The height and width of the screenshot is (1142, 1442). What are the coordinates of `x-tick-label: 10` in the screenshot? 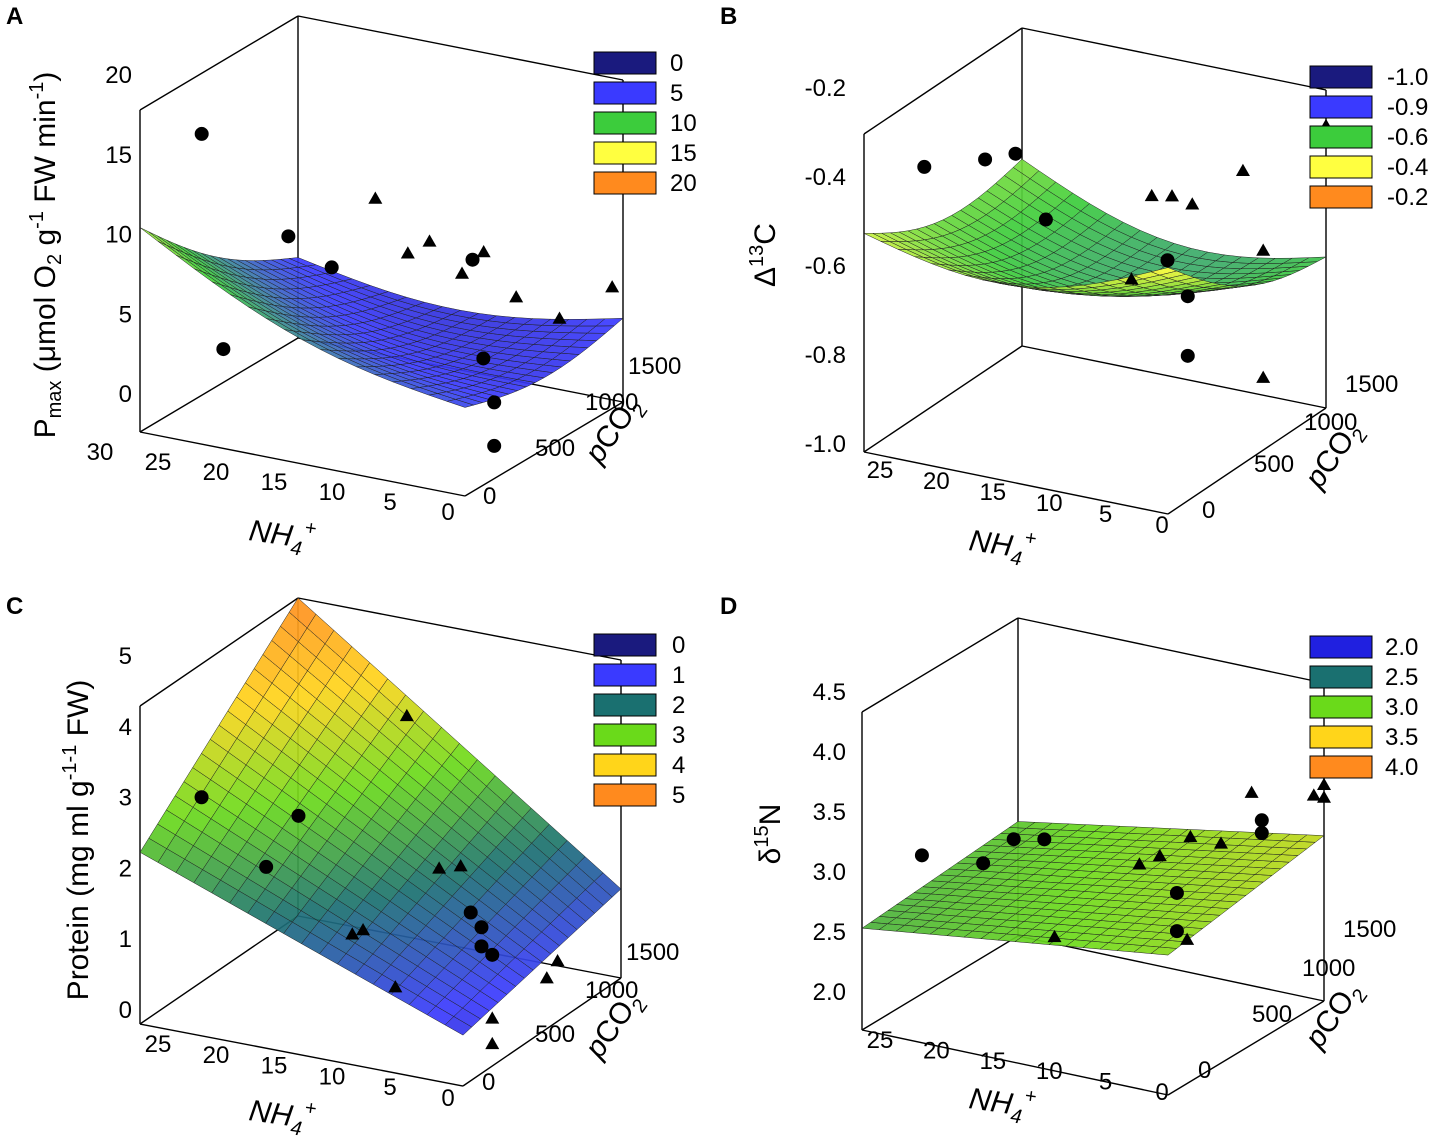 It's located at (332, 492).